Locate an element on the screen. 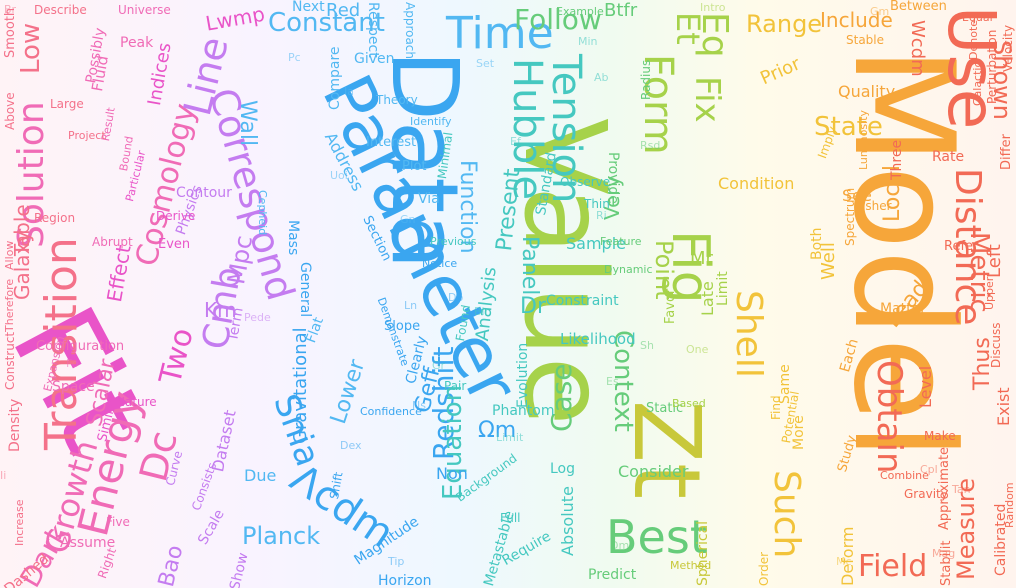 The height and width of the screenshot is (588, 1016). word-left: Left is located at coordinates (994, 261).